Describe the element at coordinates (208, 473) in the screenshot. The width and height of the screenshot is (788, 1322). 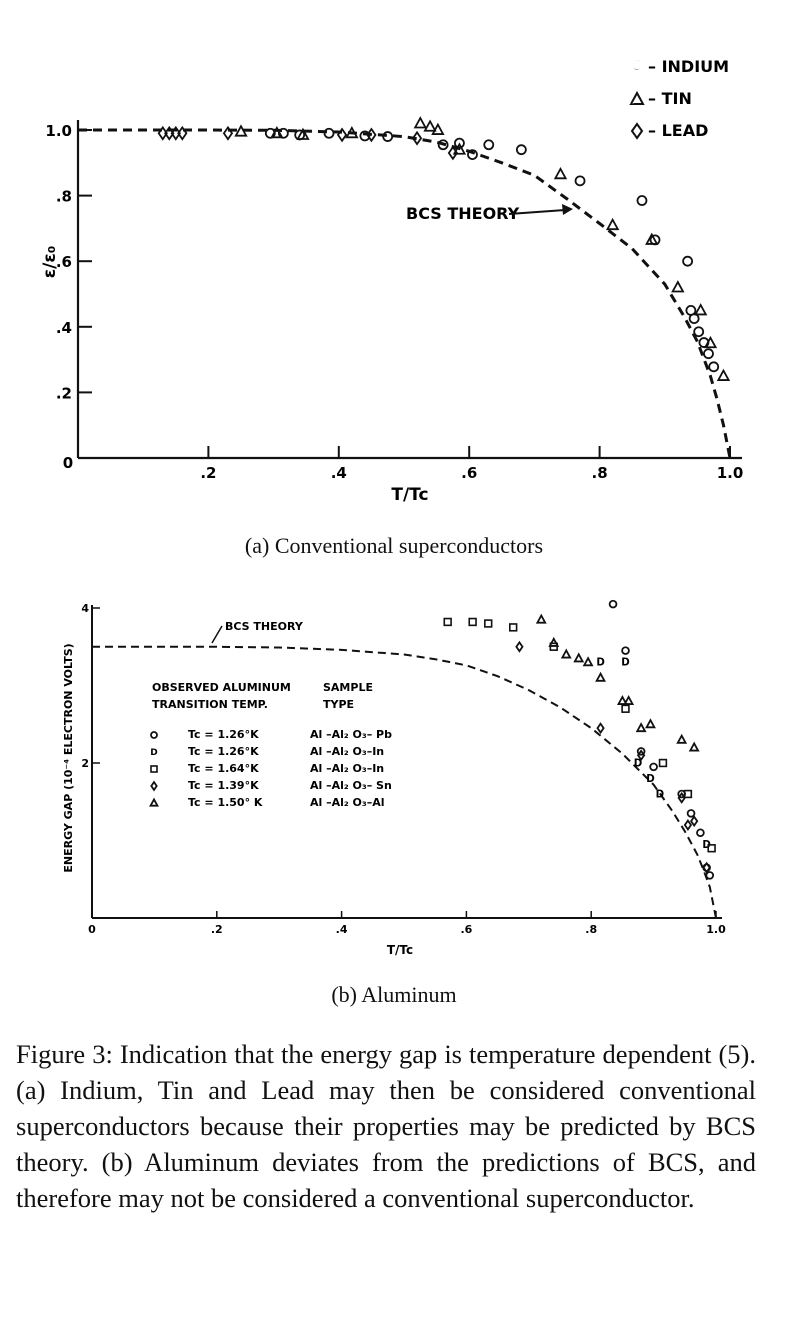
I see `x-tick-label: .2` at that location.